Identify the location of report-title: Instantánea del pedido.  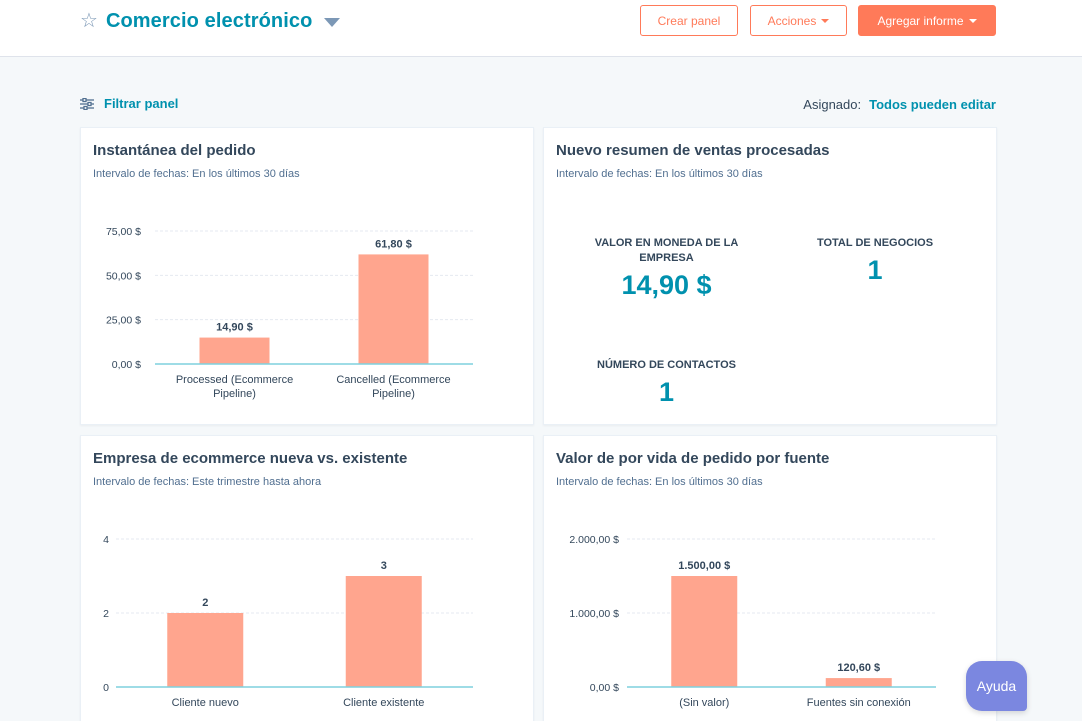
(174, 150).